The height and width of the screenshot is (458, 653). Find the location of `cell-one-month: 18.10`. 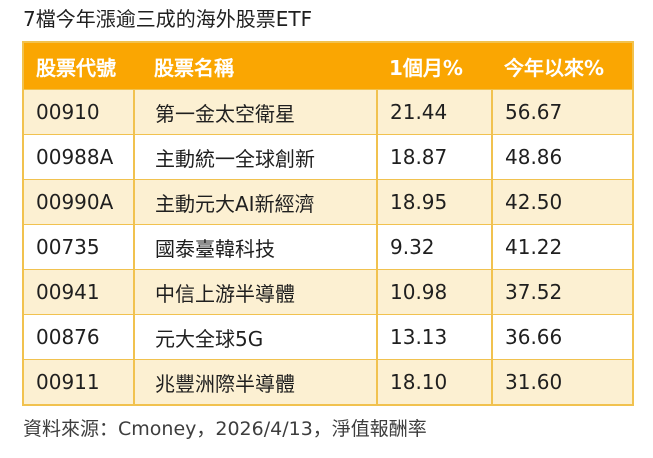

cell-one-month: 18.10 is located at coordinates (434, 382).